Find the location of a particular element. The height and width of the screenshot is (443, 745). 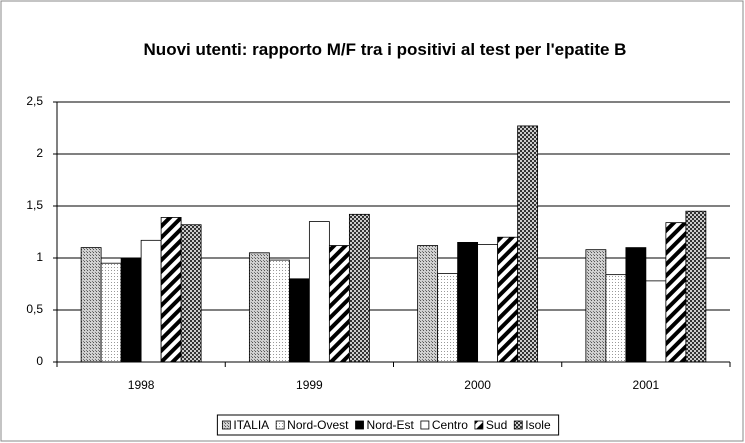

y-tick-label: 2 is located at coordinates (39, 153).